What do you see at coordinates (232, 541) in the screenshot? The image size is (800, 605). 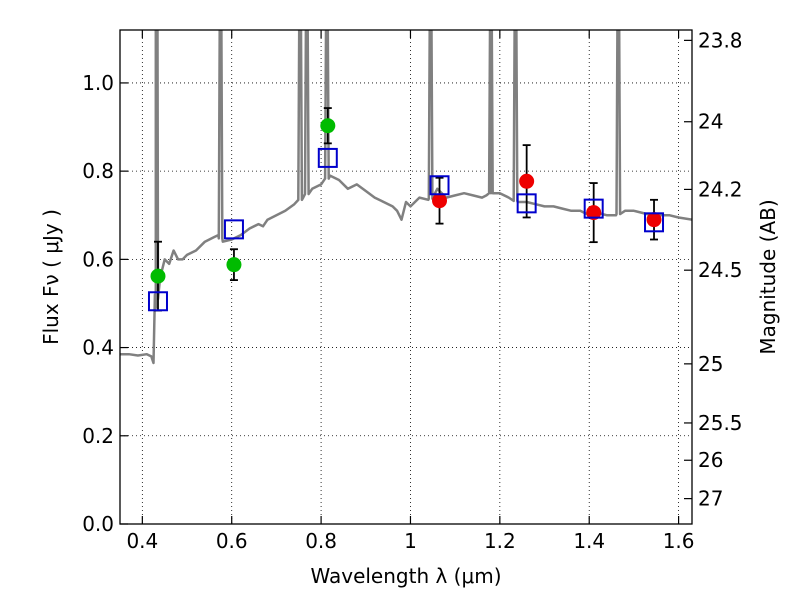 I see `x-tick-label: 0.6` at bounding box center [232, 541].